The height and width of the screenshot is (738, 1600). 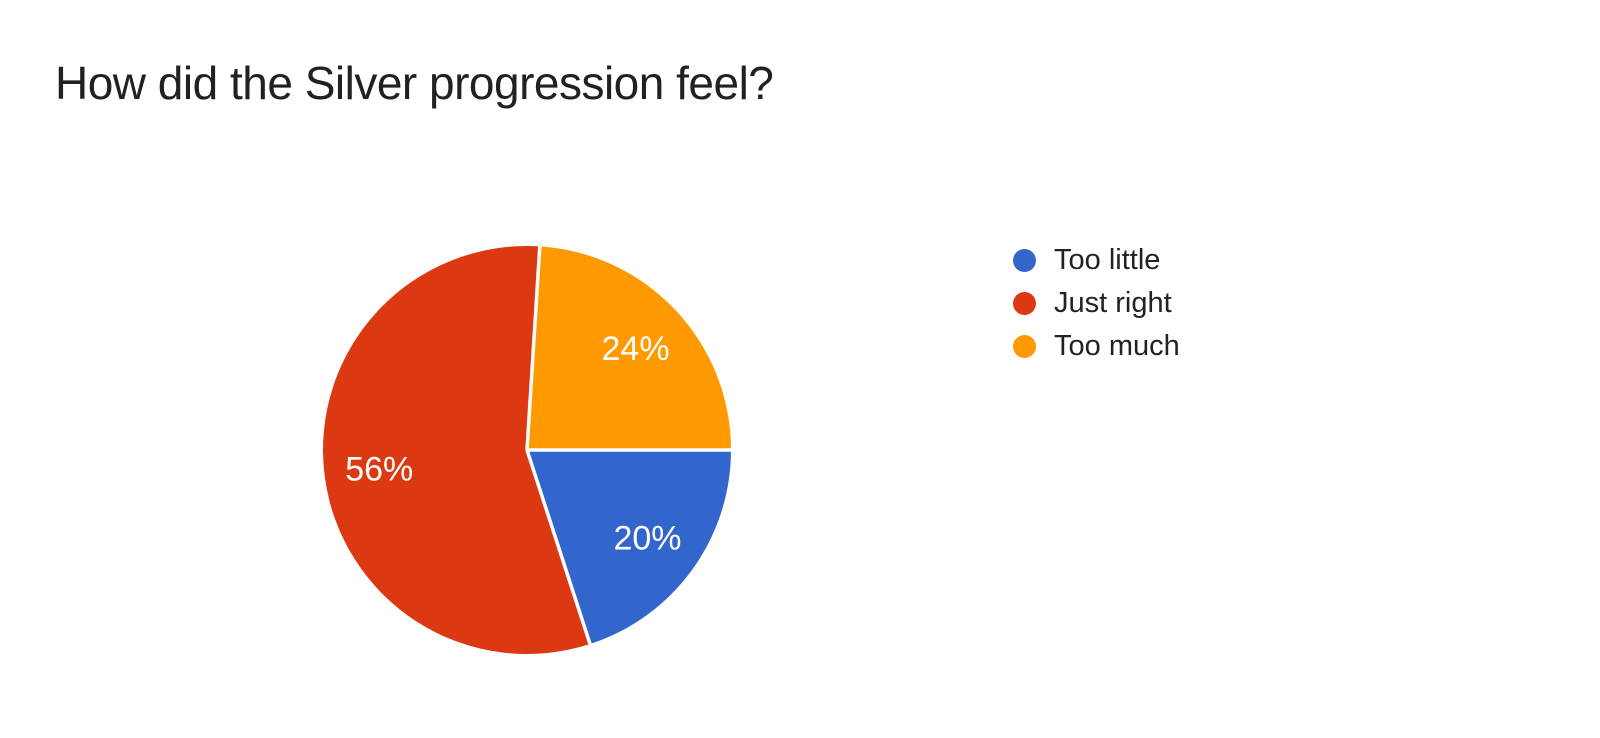 What do you see at coordinates (647, 538) in the screenshot?
I see `pie-slice-percent-label: 20%` at bounding box center [647, 538].